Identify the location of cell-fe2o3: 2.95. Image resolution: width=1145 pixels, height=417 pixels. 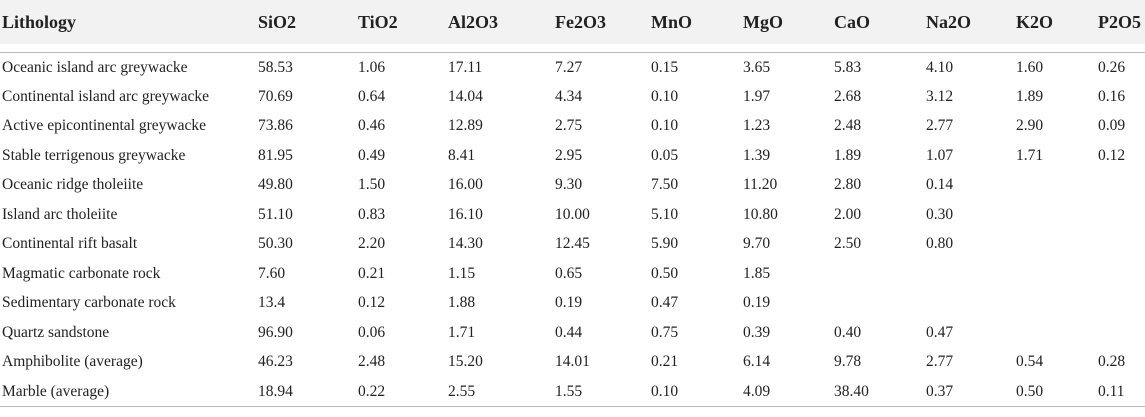
(569, 155).